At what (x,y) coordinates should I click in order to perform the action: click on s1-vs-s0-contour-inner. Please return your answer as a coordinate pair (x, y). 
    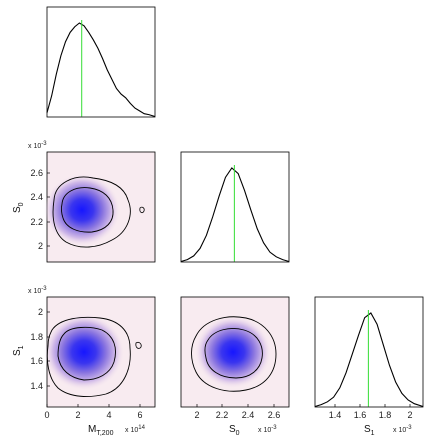
    Looking at the image, I should click on (233, 353).